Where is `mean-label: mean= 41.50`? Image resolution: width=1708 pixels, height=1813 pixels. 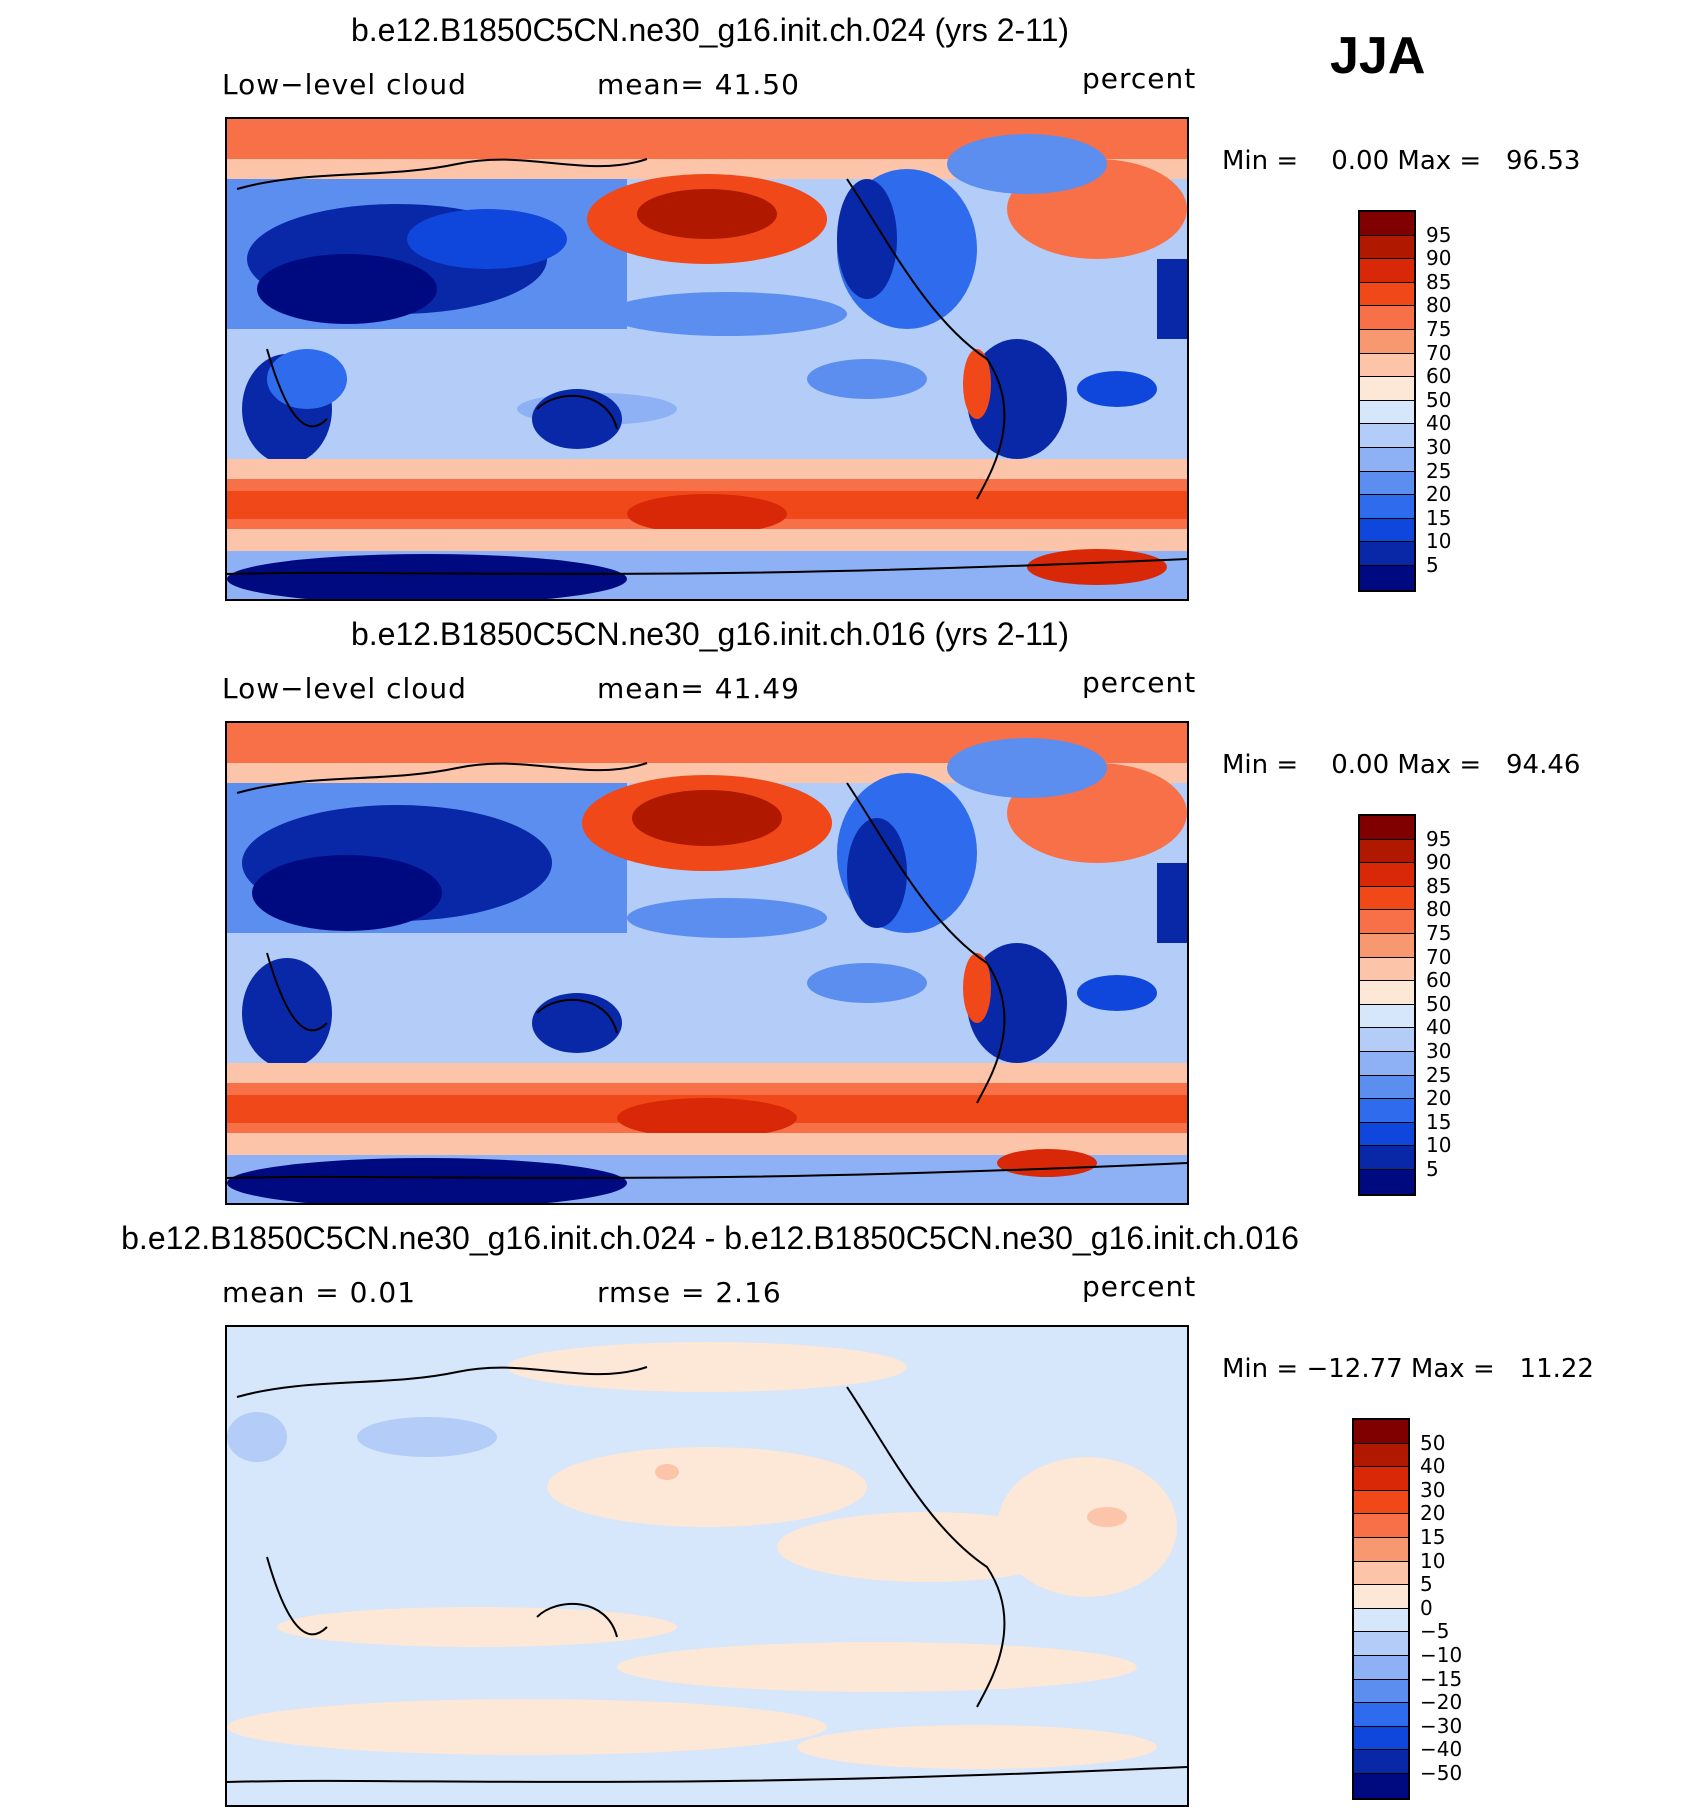 mean-label: mean= 41.50 is located at coordinates (698, 84).